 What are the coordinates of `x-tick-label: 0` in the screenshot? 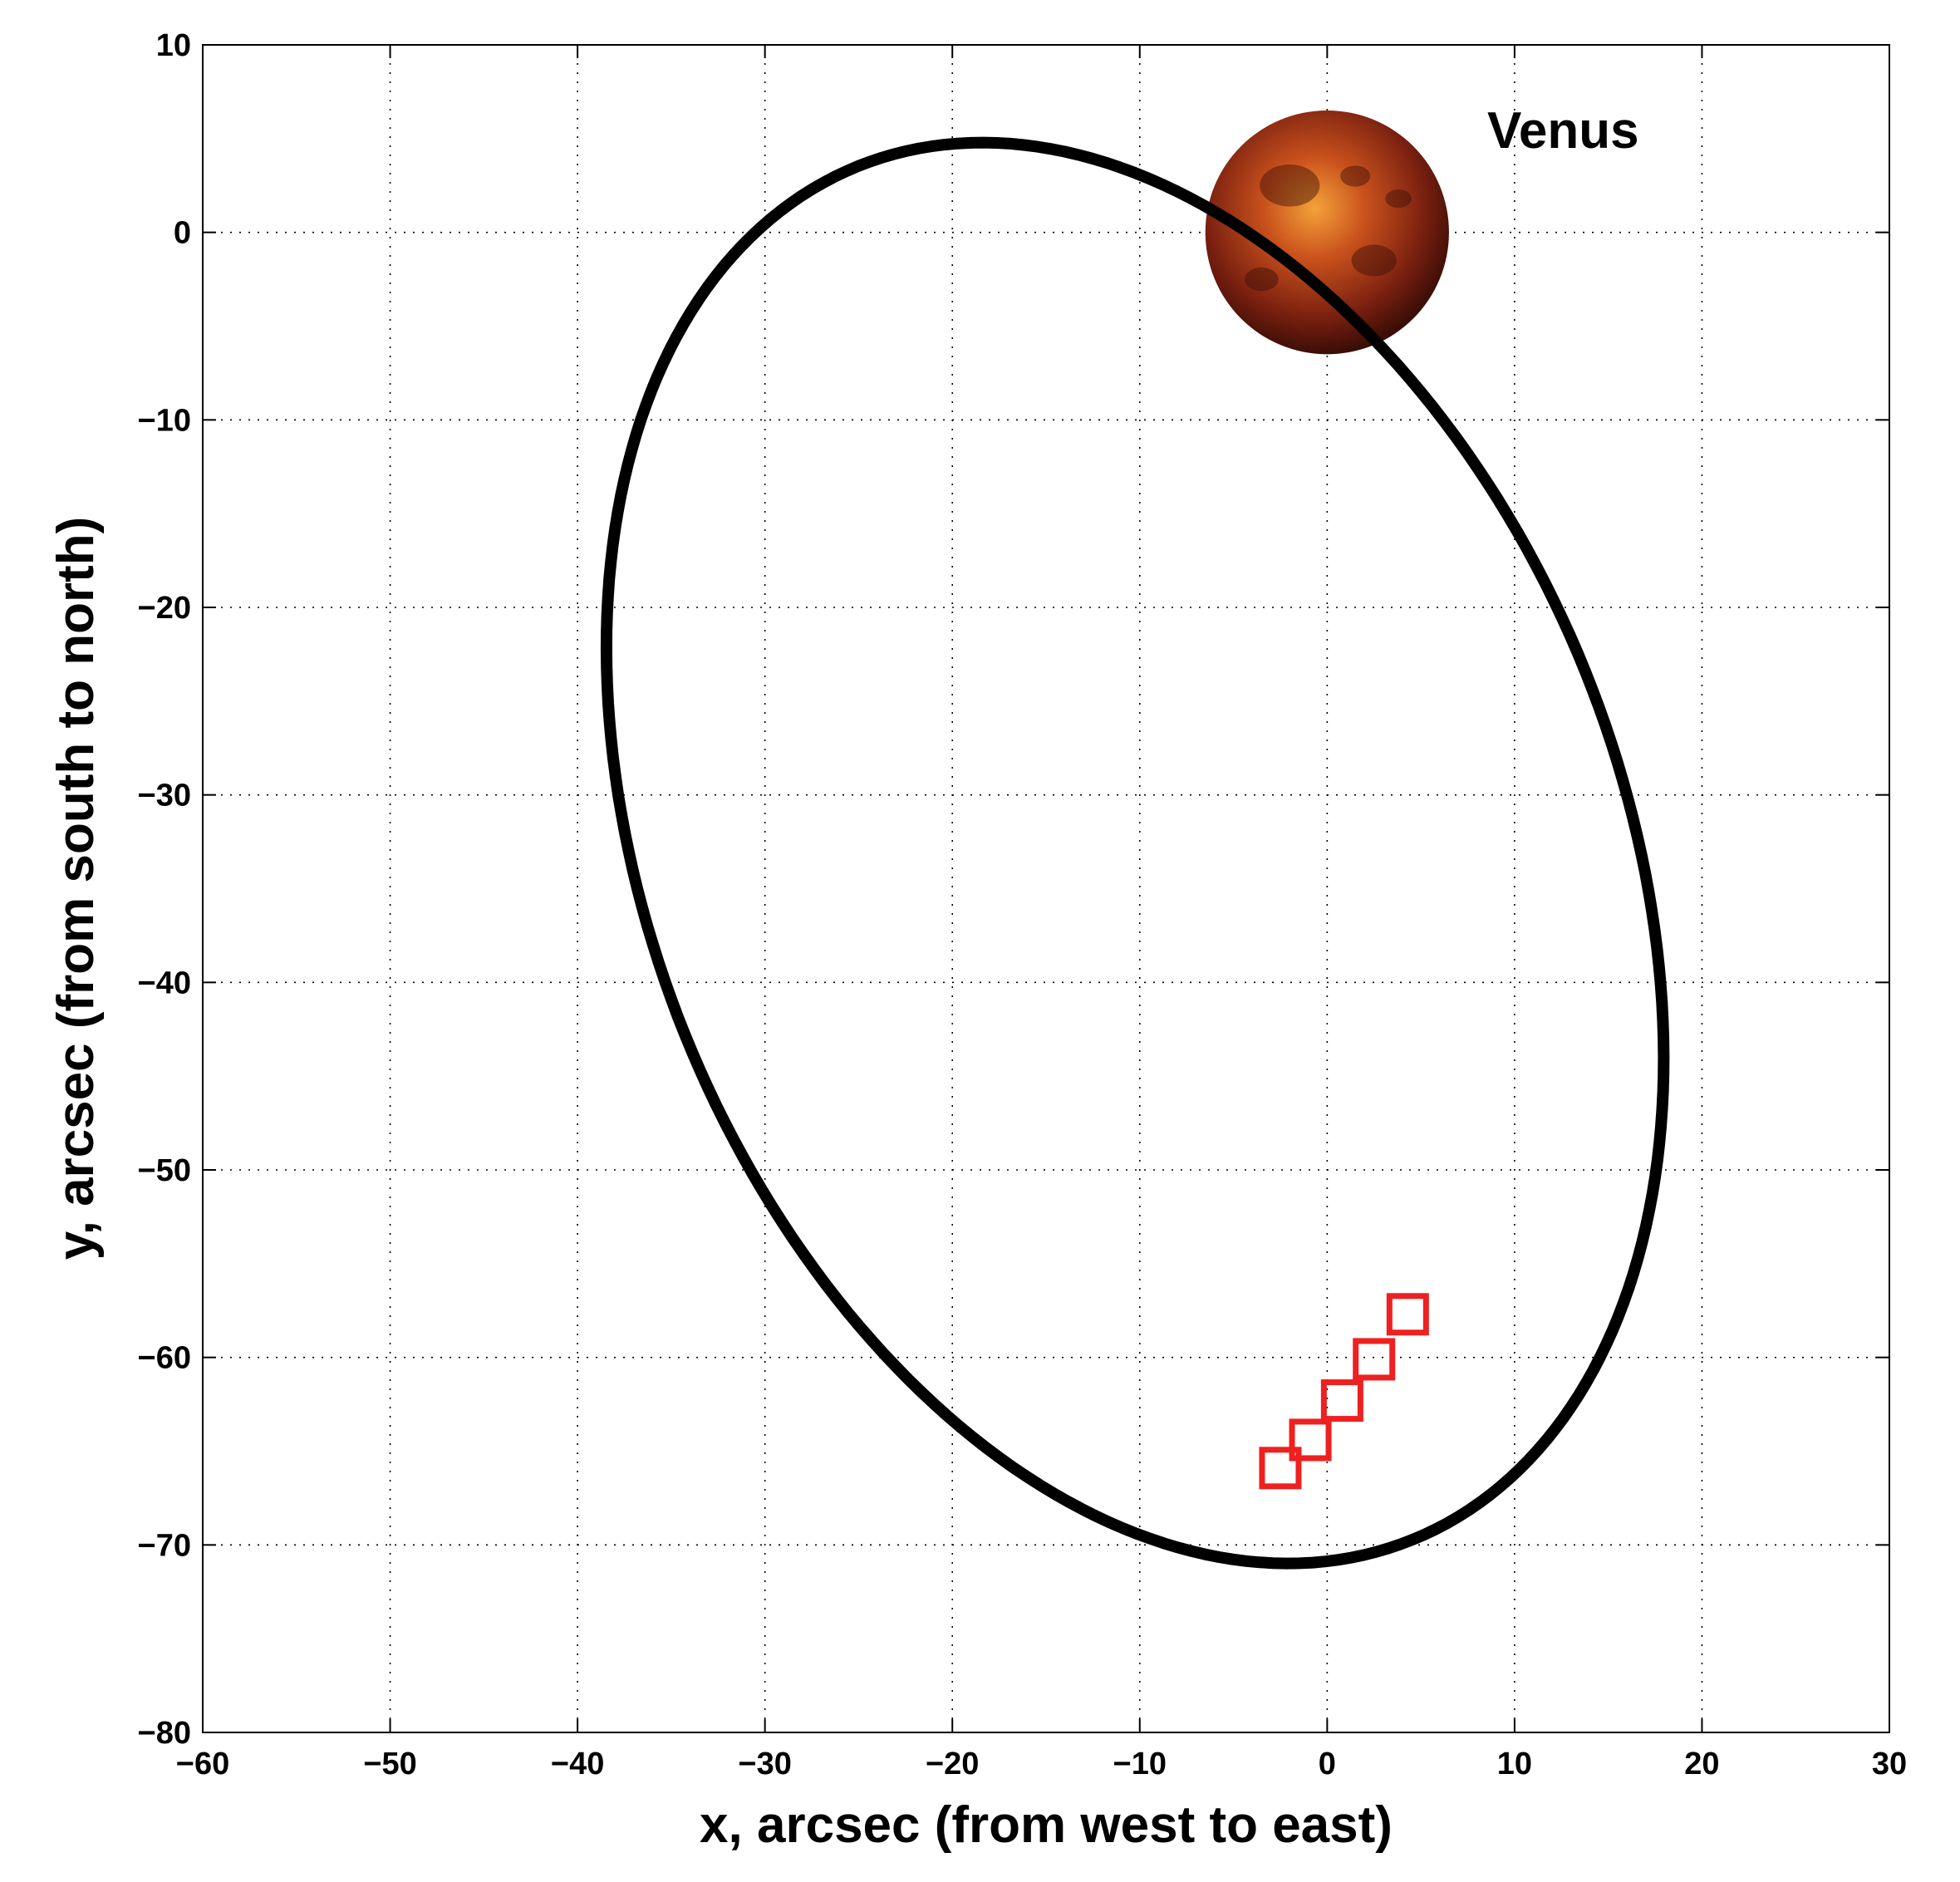 It's located at (1327, 1764).